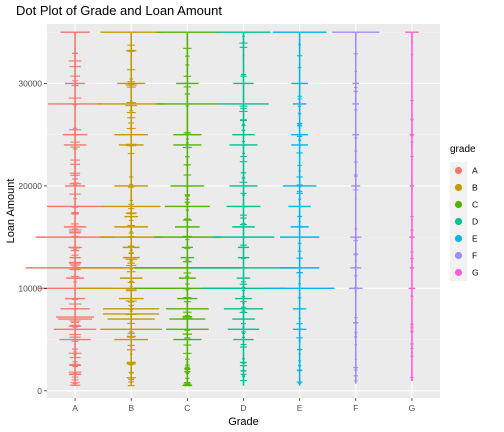 This screenshot has width=504, height=432. What do you see at coordinates (474, 256) in the screenshot?
I see `legend-label: F` at bounding box center [474, 256].